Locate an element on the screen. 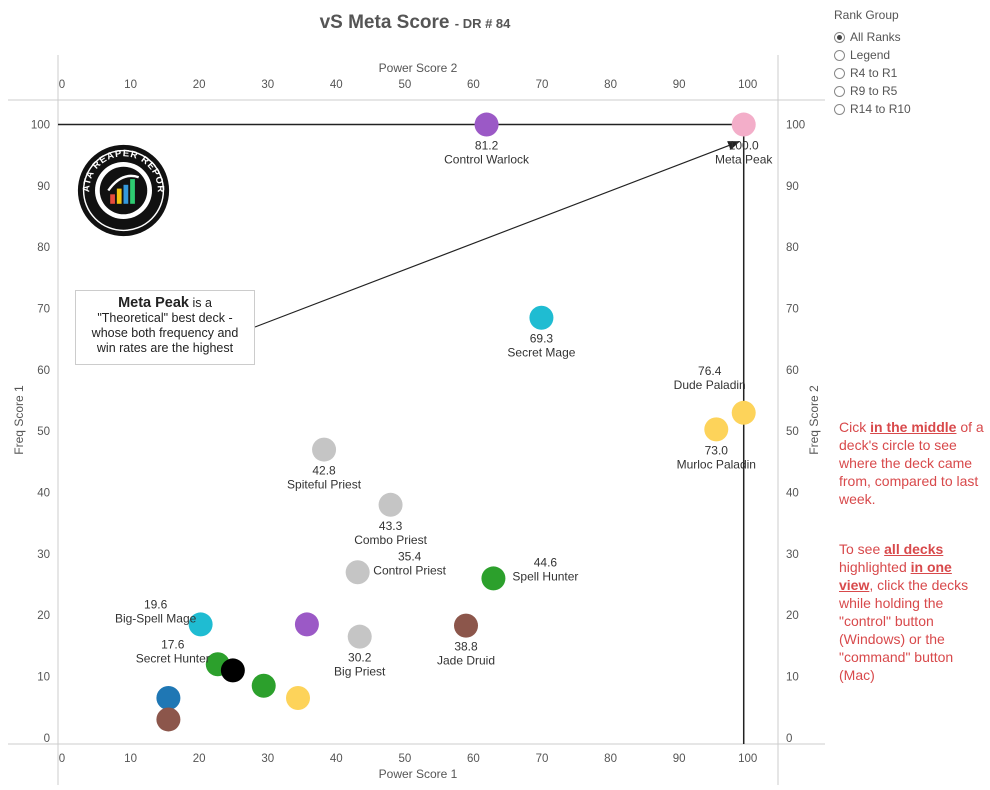  rank-option-legend: Legend is located at coordinates (872, 55).